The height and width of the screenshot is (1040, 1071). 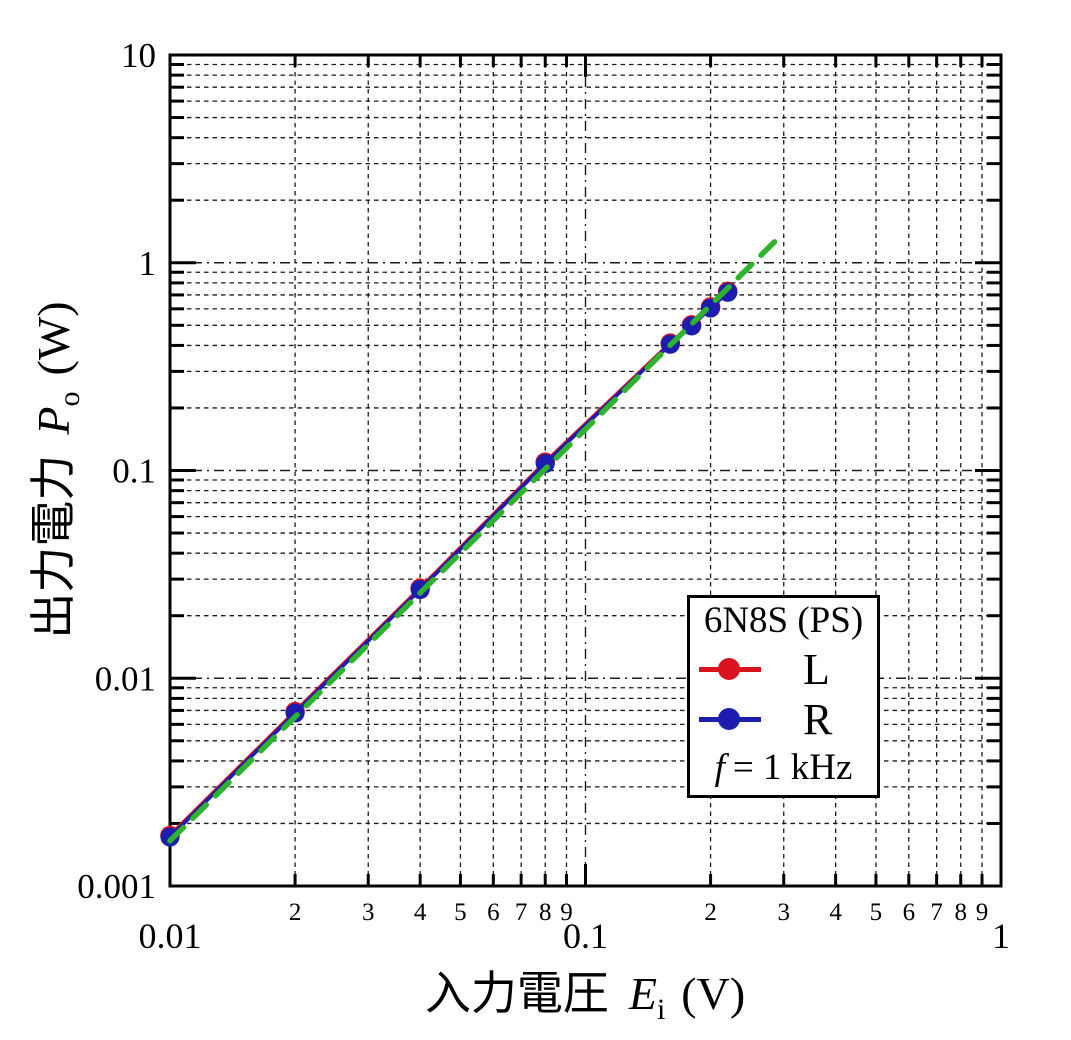 What do you see at coordinates (53, 338) in the screenshot?
I see `y-axis-unit: (W)` at bounding box center [53, 338].